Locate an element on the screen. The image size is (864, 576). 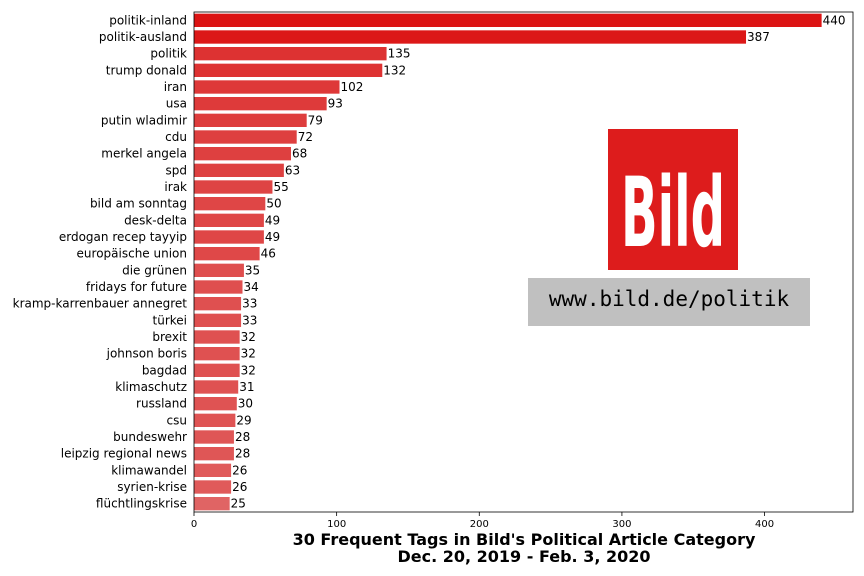
category-label: politik-ausland is located at coordinates (143, 37).